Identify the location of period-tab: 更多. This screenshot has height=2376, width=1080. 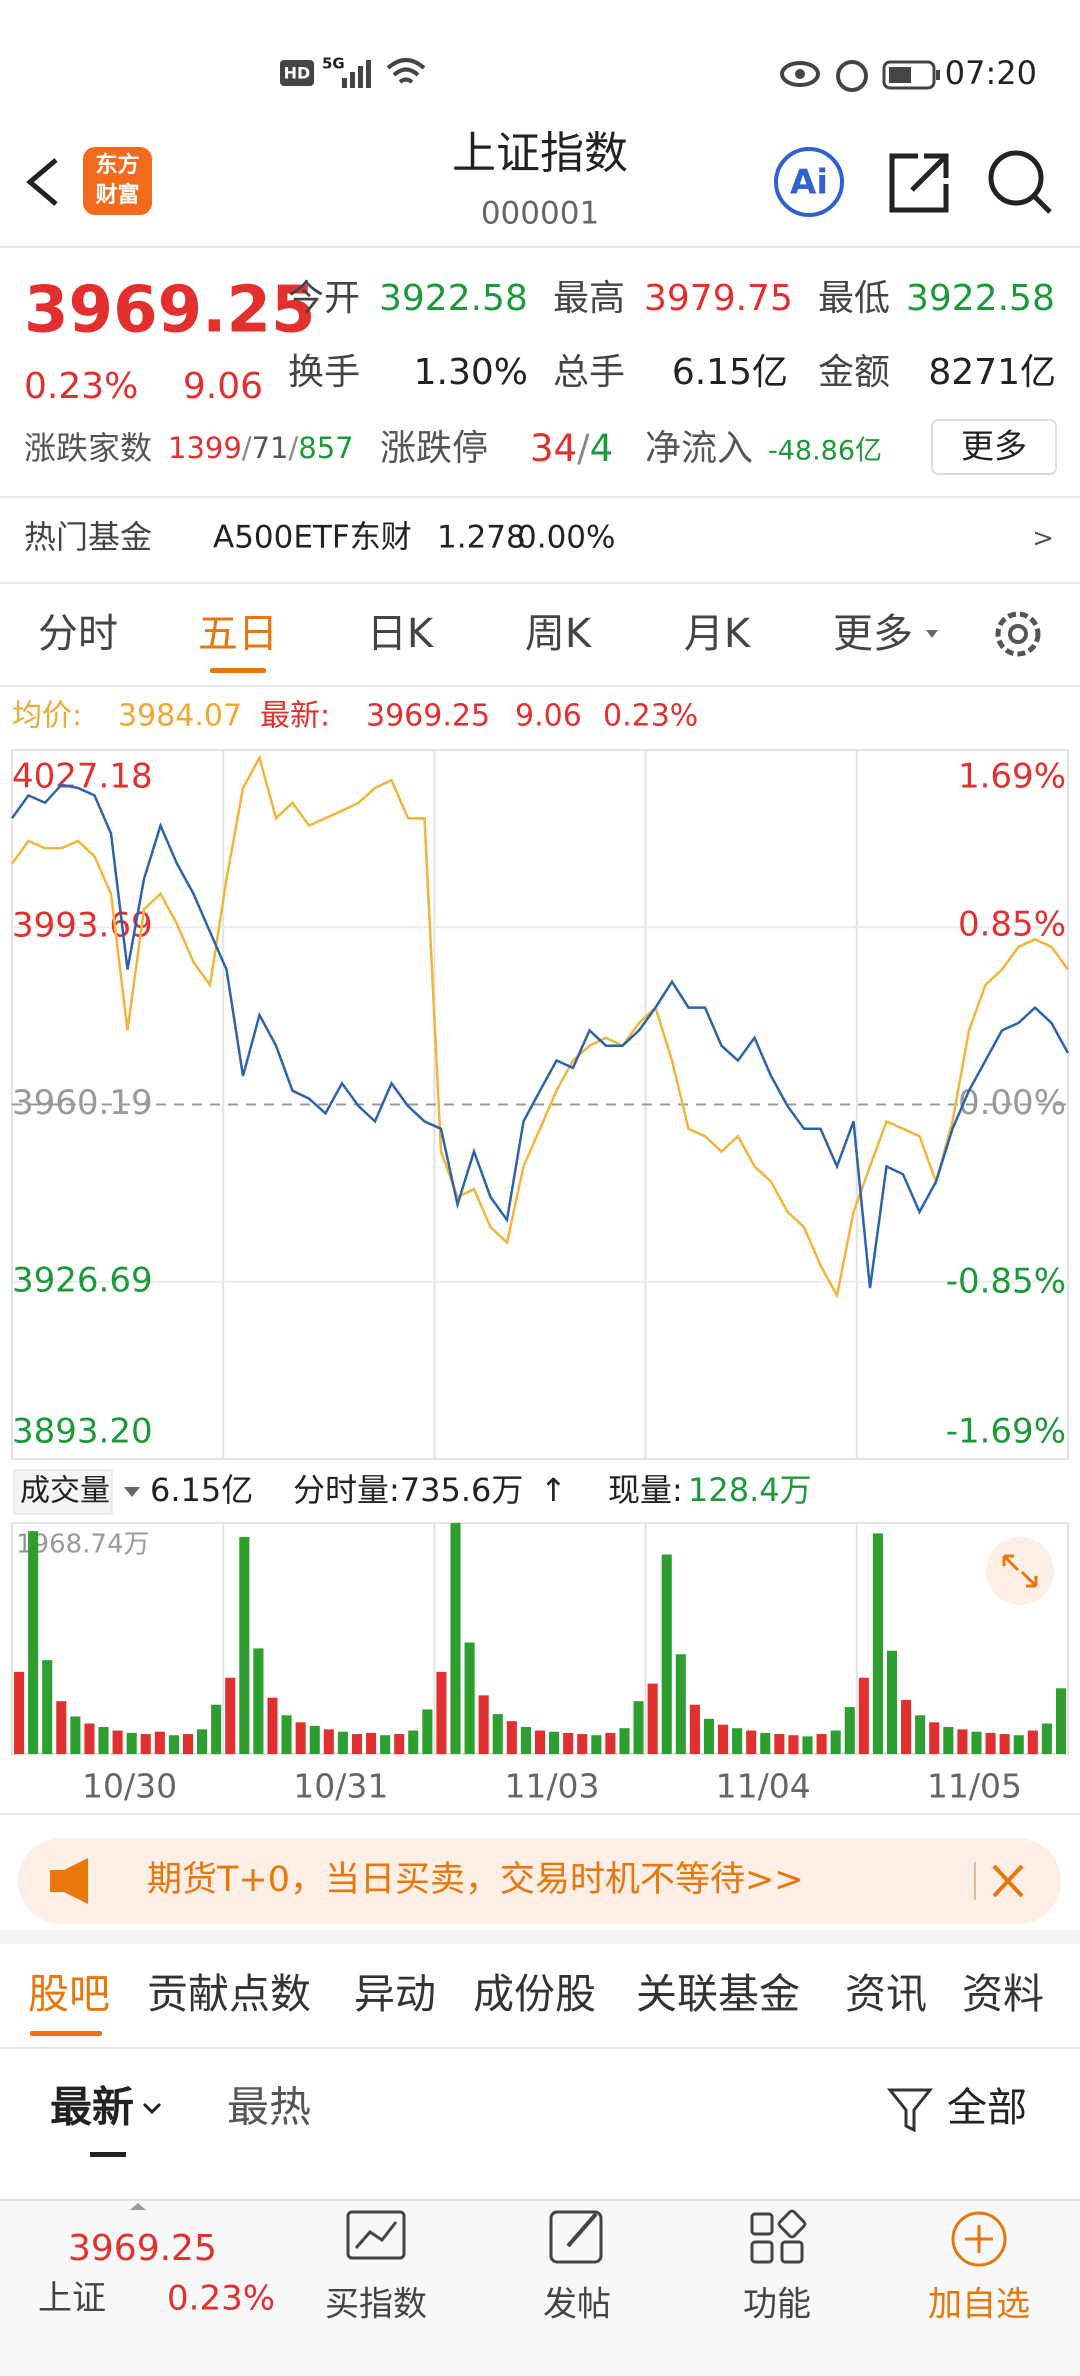
(873, 634).